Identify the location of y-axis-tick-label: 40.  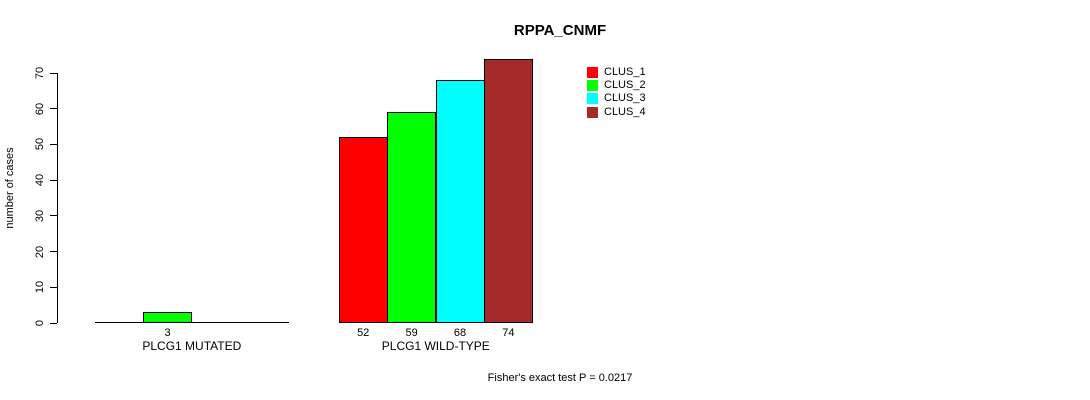
(40, 180).